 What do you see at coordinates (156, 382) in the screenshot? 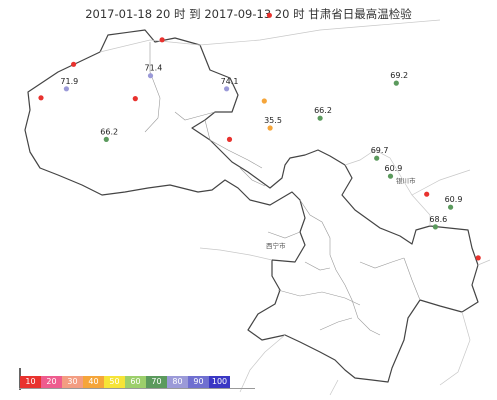
I see `legend-swatch-70: 70` at bounding box center [156, 382].